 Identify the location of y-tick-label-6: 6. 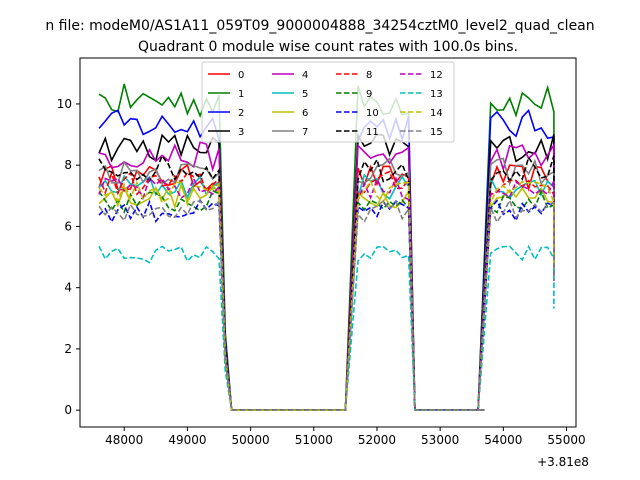
(68, 226).